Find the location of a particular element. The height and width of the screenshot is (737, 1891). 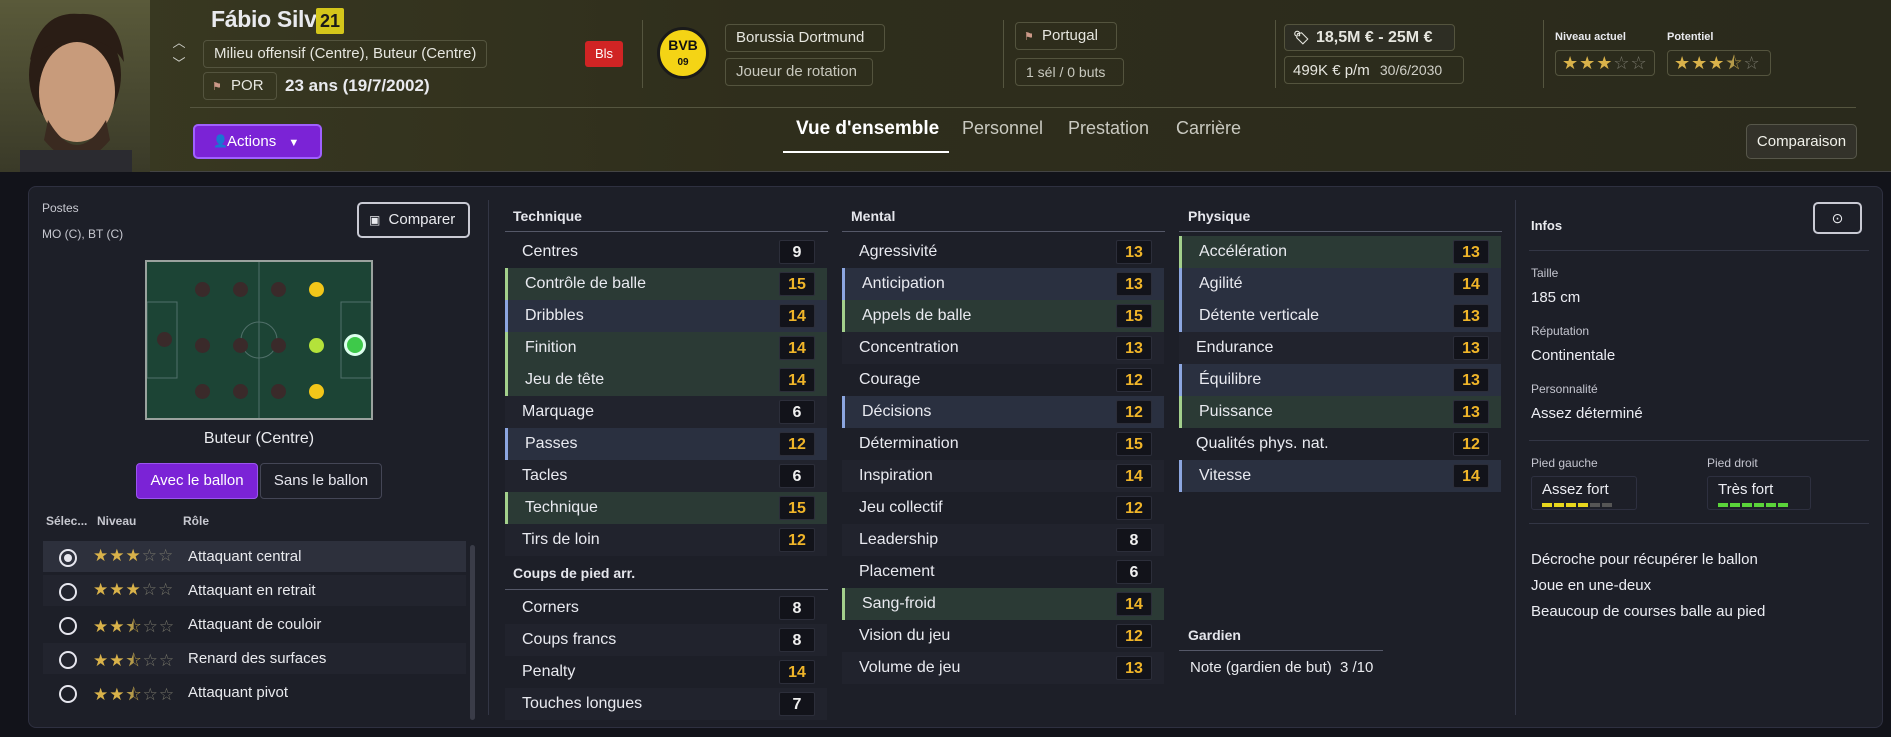

injury-badge: Bls is located at coordinates (604, 54).